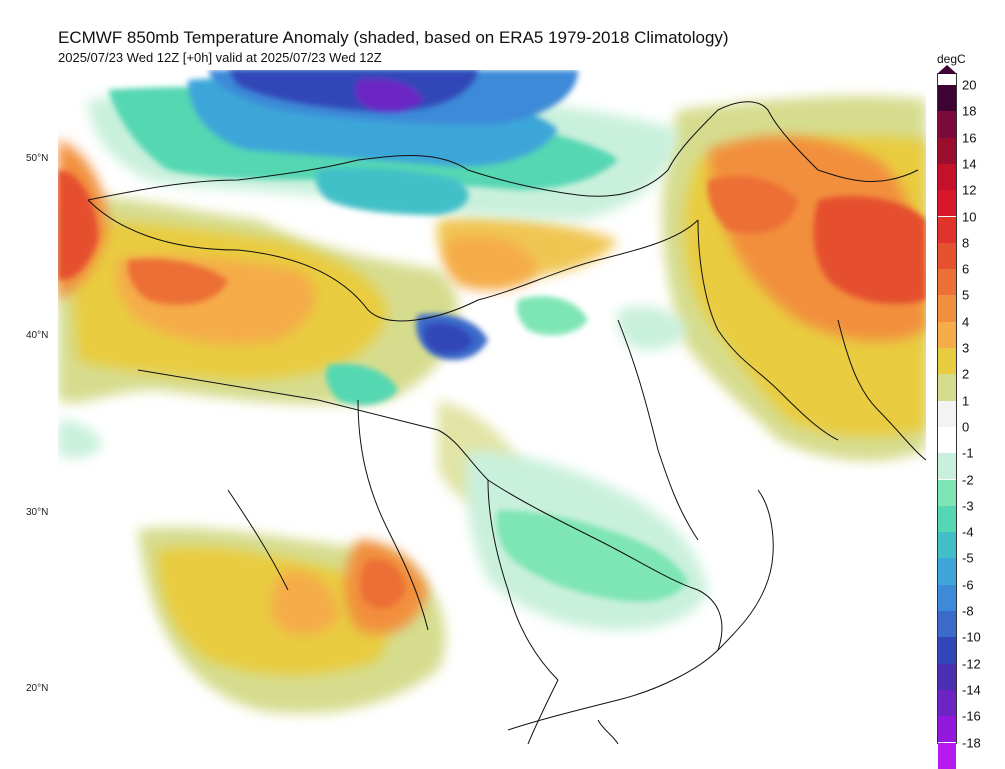 This screenshot has width=1005, height=769. I want to click on colorbar-tick-label: -16, so click(971, 716).